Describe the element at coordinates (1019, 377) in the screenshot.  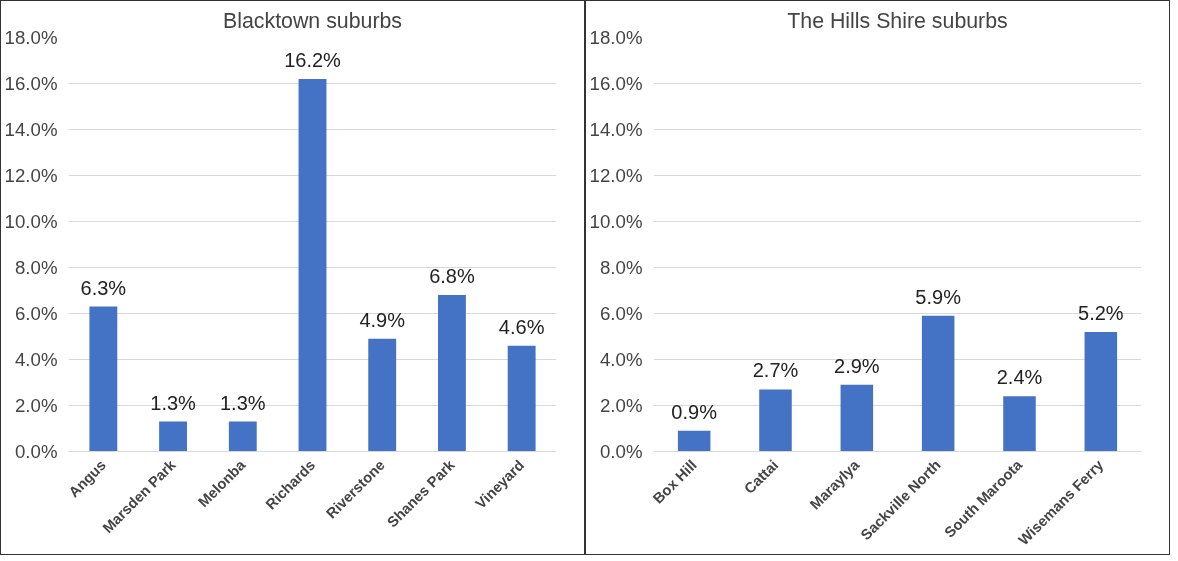
I see `data-label: 2.4%` at that location.